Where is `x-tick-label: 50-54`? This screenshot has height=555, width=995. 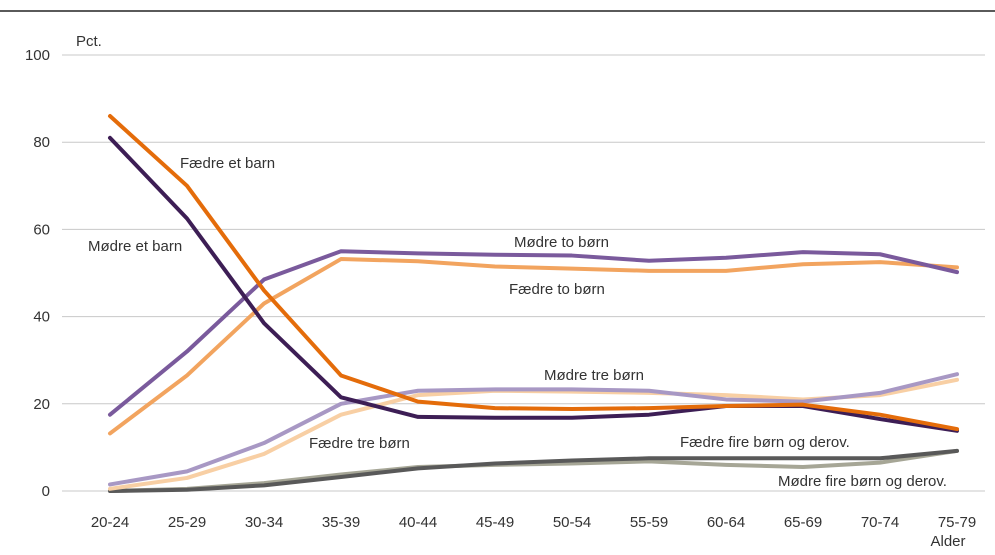 x-tick-label: 50-54 is located at coordinates (572, 522).